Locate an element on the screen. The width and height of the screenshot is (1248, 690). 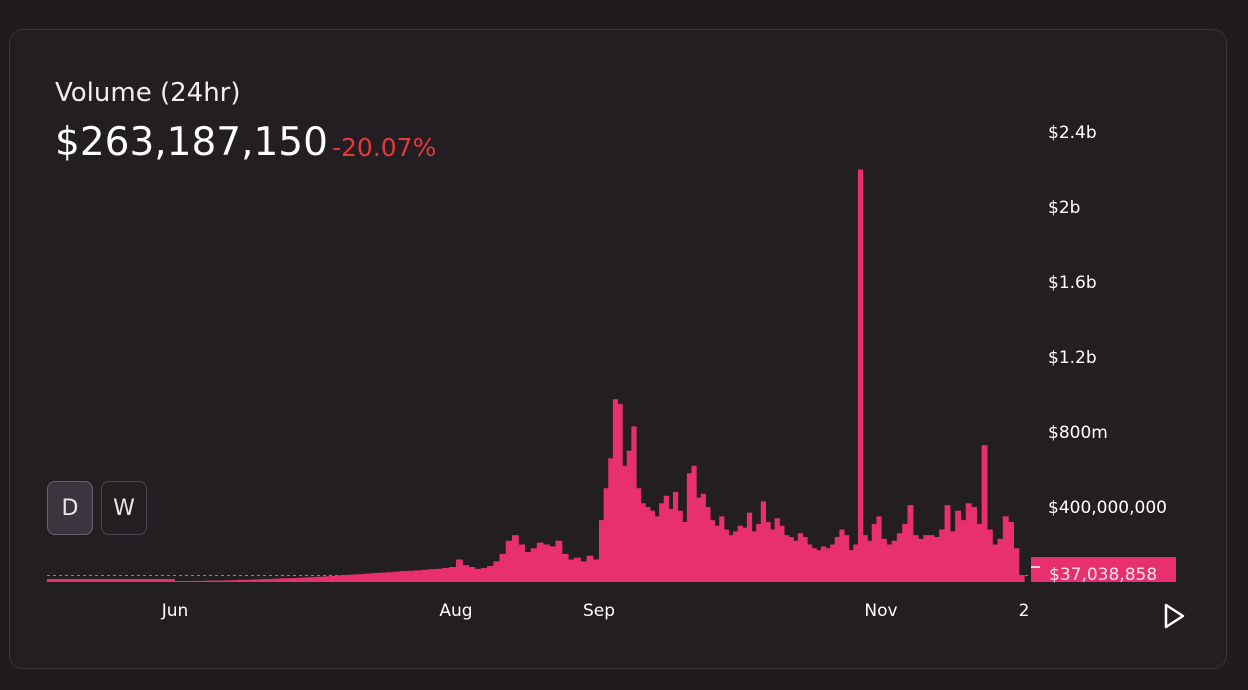
baseline-bar is located at coordinates (111, 580).